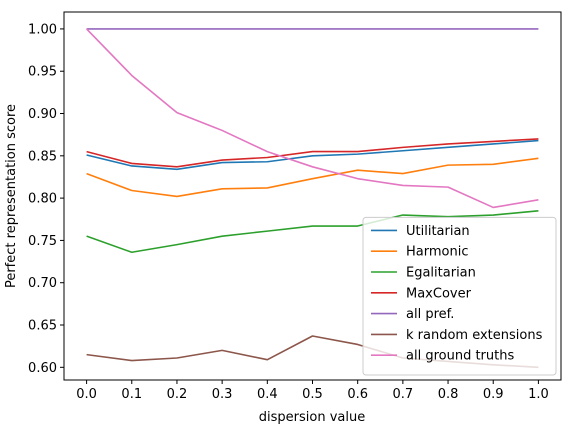  What do you see at coordinates (42, 241) in the screenshot?
I see `y-tick-label: 0.75` at bounding box center [42, 241].